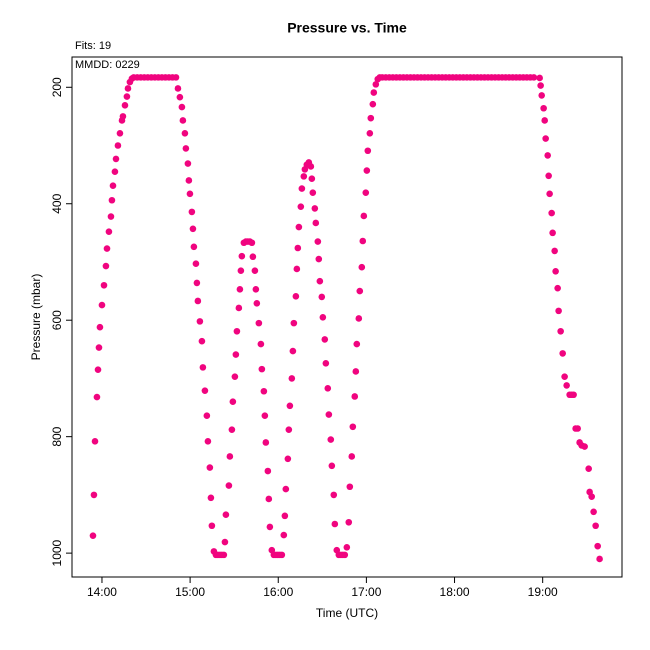 This screenshot has width=650, height=650. What do you see at coordinates (36, 317) in the screenshot?
I see `y-axis-label: Pressure (mbar)` at bounding box center [36, 317].